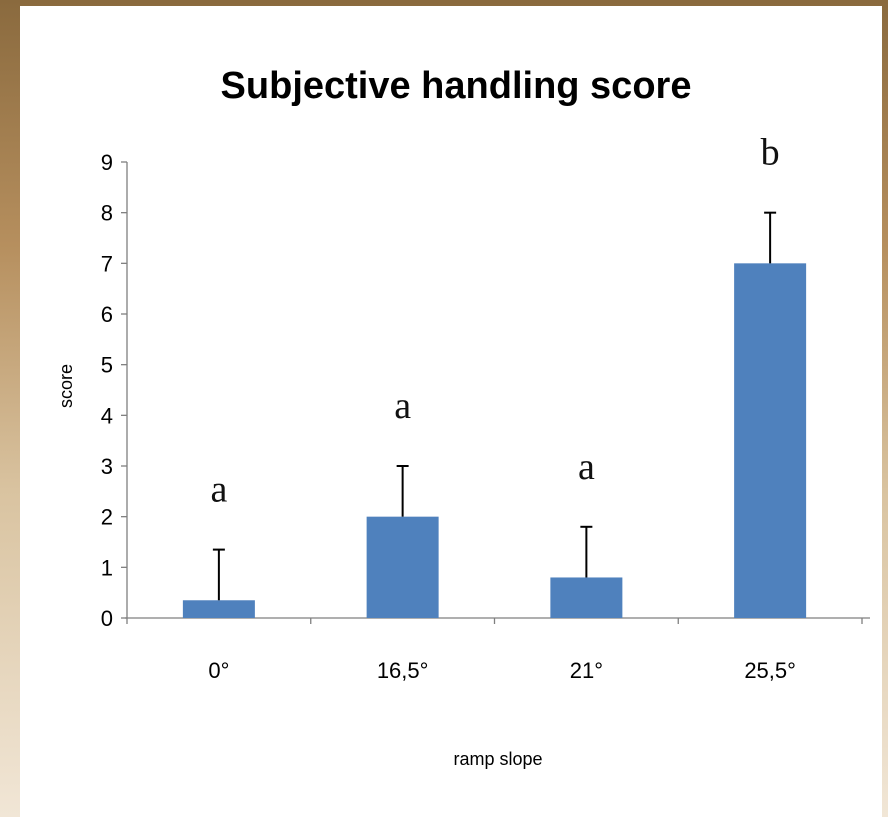 Image resolution: width=888 pixels, height=817 pixels. Describe the element at coordinates (107, 162) in the screenshot. I see `y-tick-label: 9` at that location.